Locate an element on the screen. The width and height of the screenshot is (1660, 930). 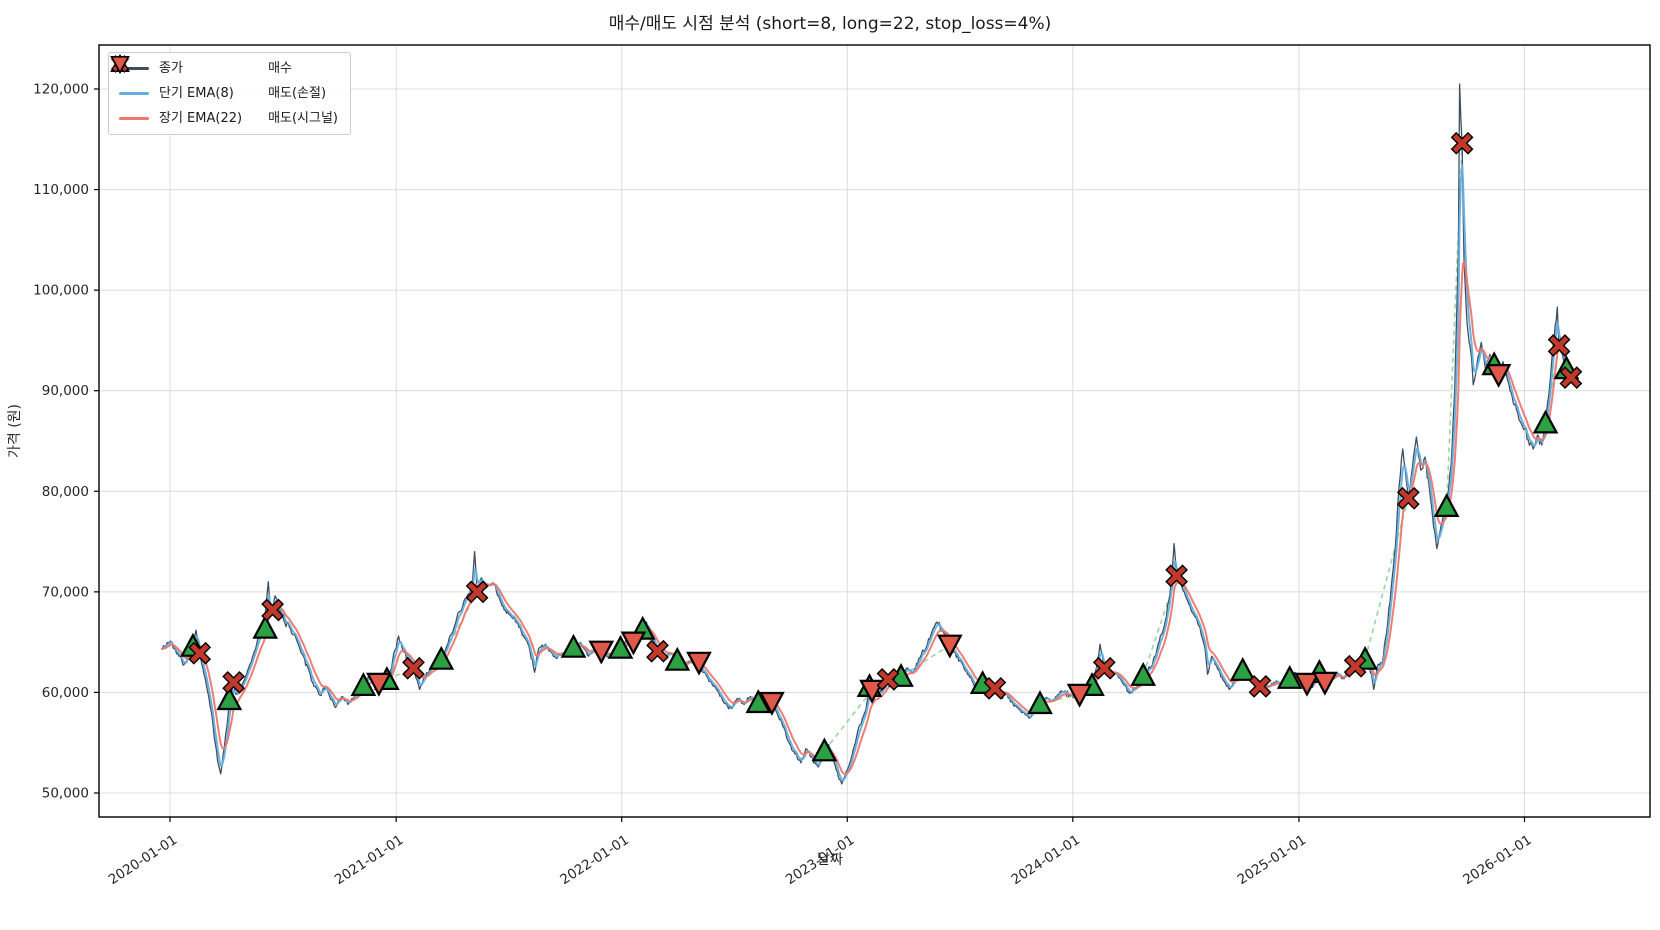
x-tick-label: 2024-01-01 is located at coordinates (1045, 860).